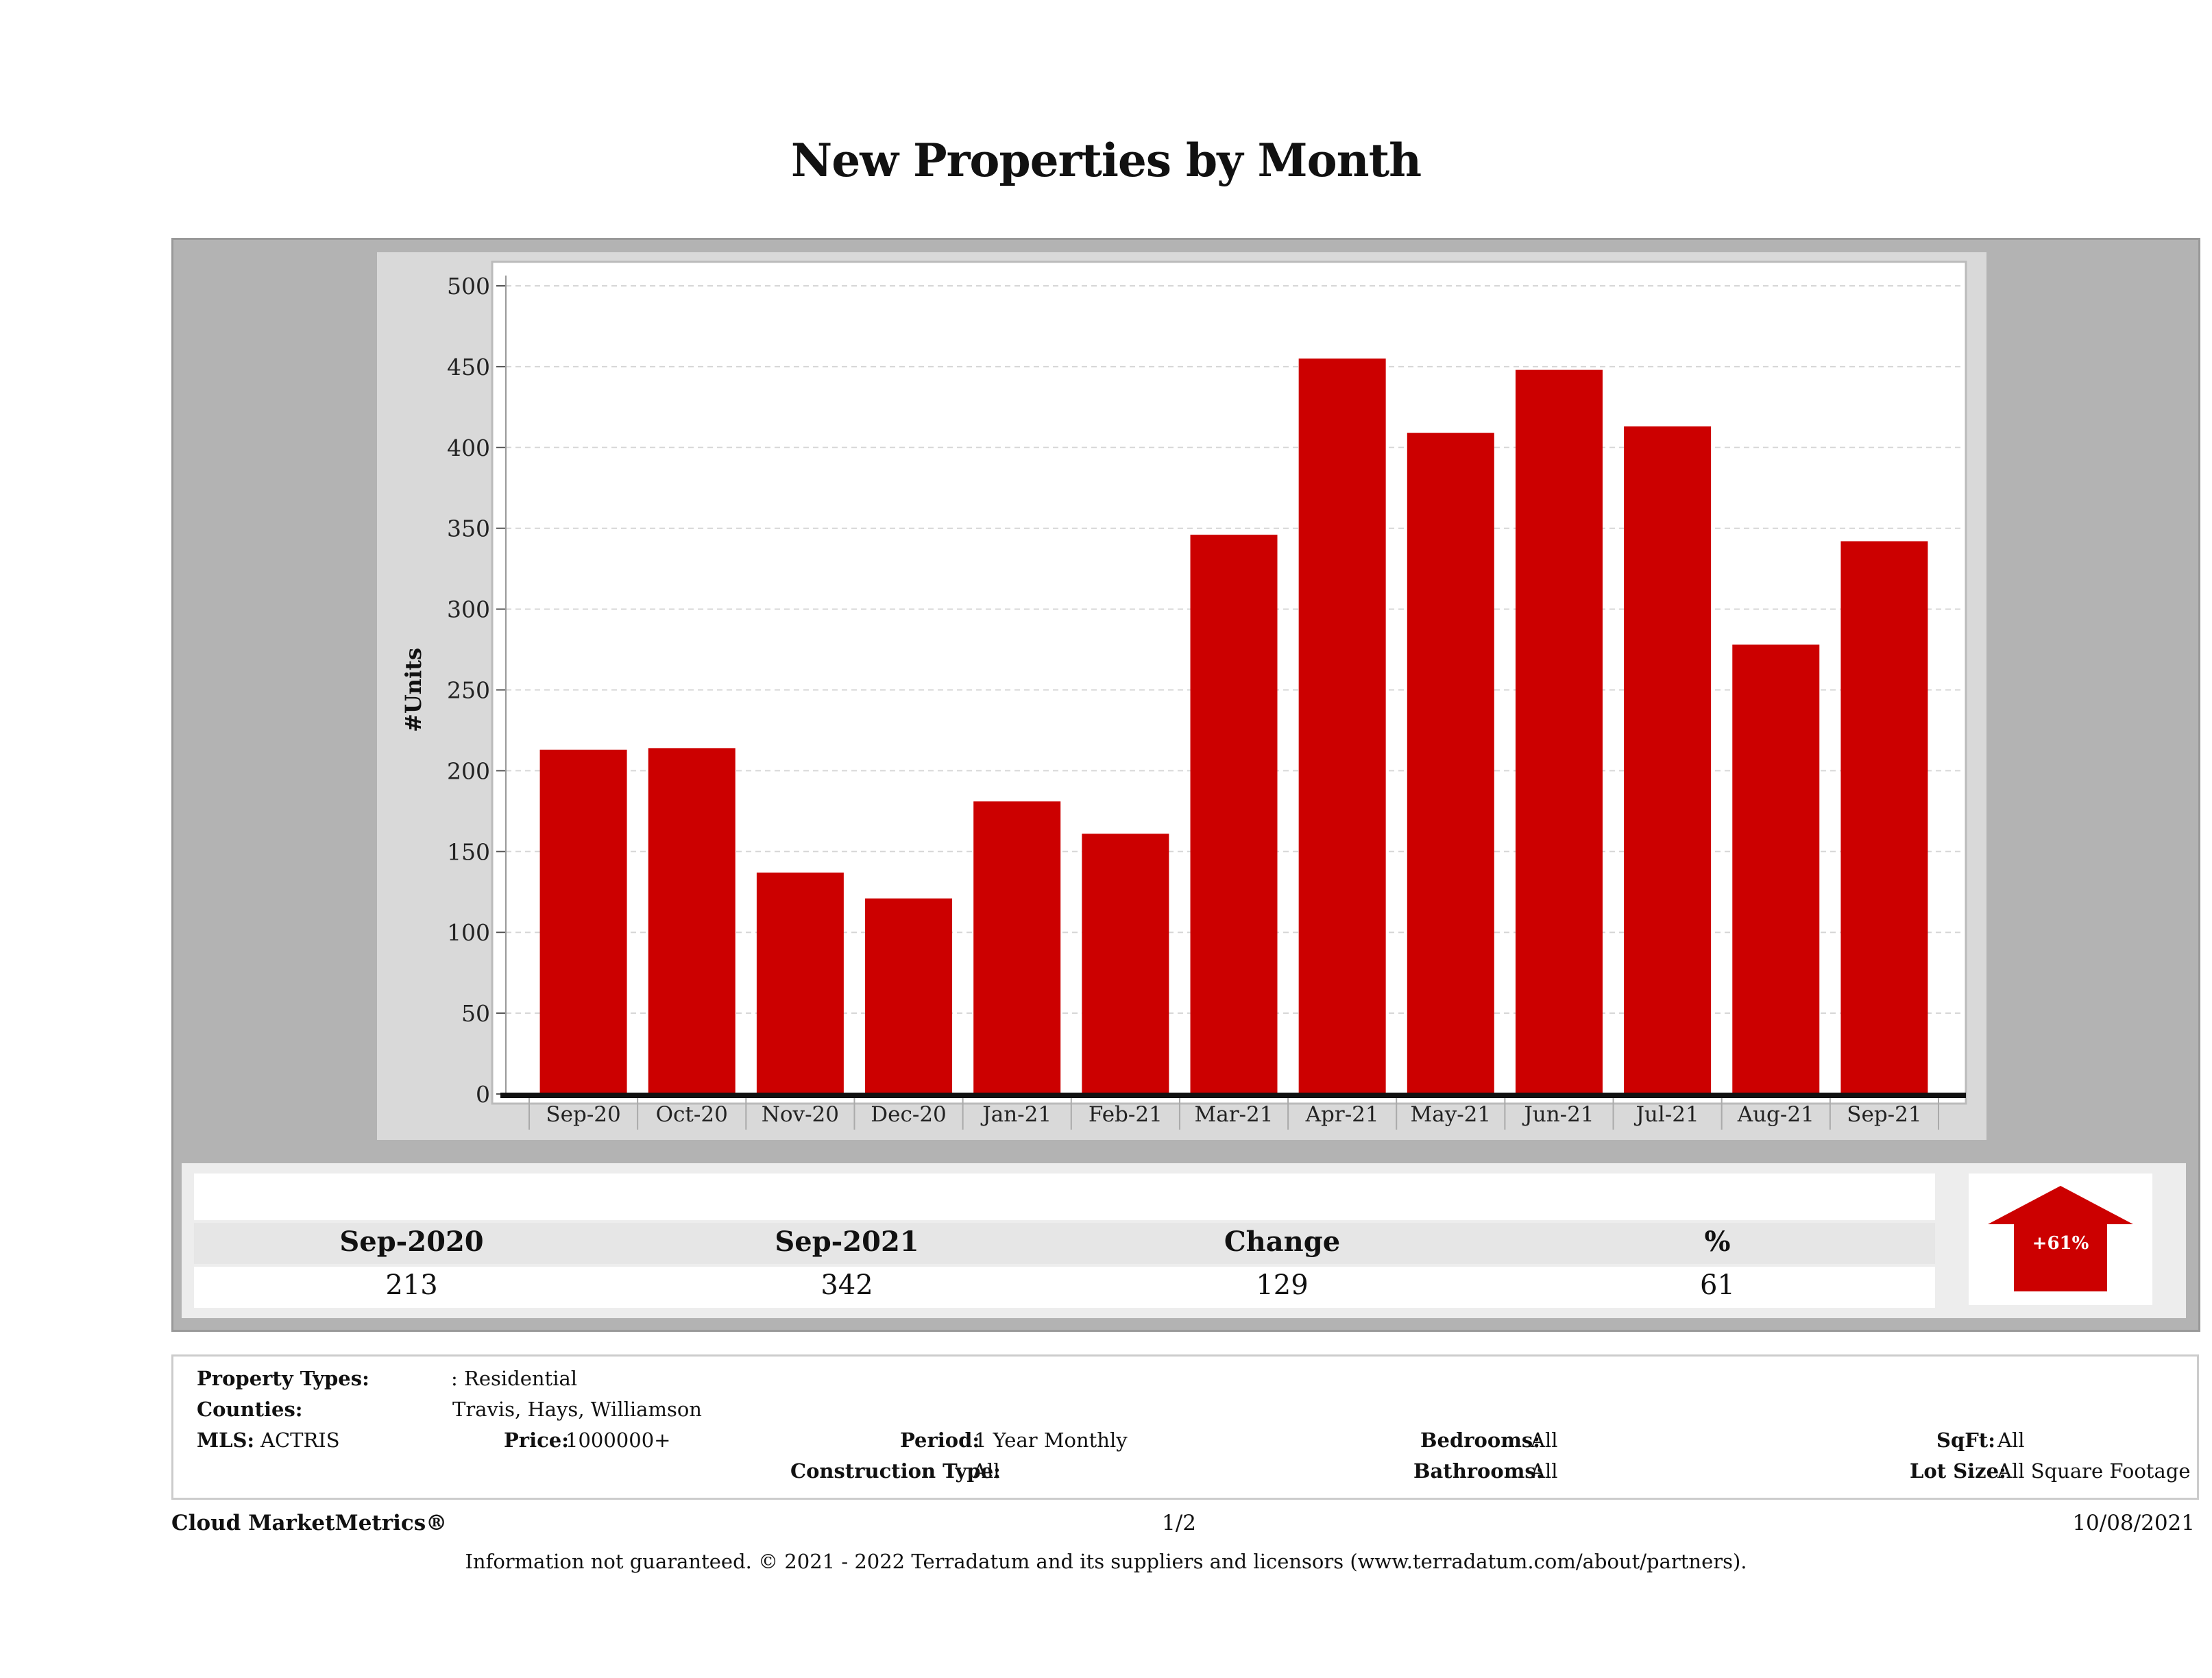 The height and width of the screenshot is (1678, 2212). I want to click on summary-value-end: 342, so click(847, 1285).